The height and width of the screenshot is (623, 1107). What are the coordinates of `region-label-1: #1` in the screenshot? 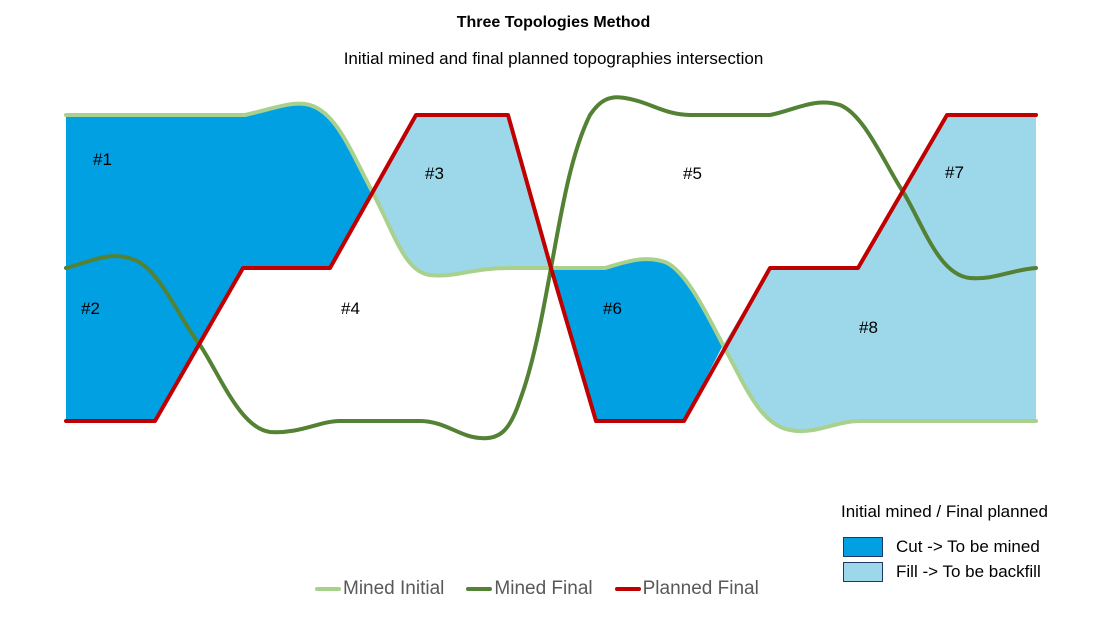 It's located at (102, 159).